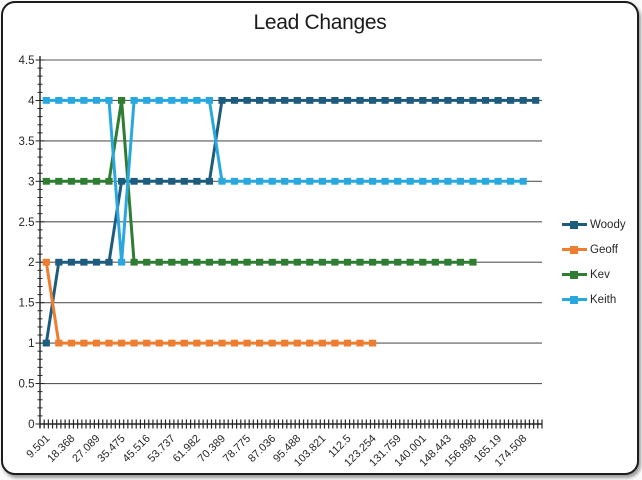 This screenshot has height=480, width=642. Describe the element at coordinates (604, 249) in the screenshot. I see `legend-label: Geoff` at that location.